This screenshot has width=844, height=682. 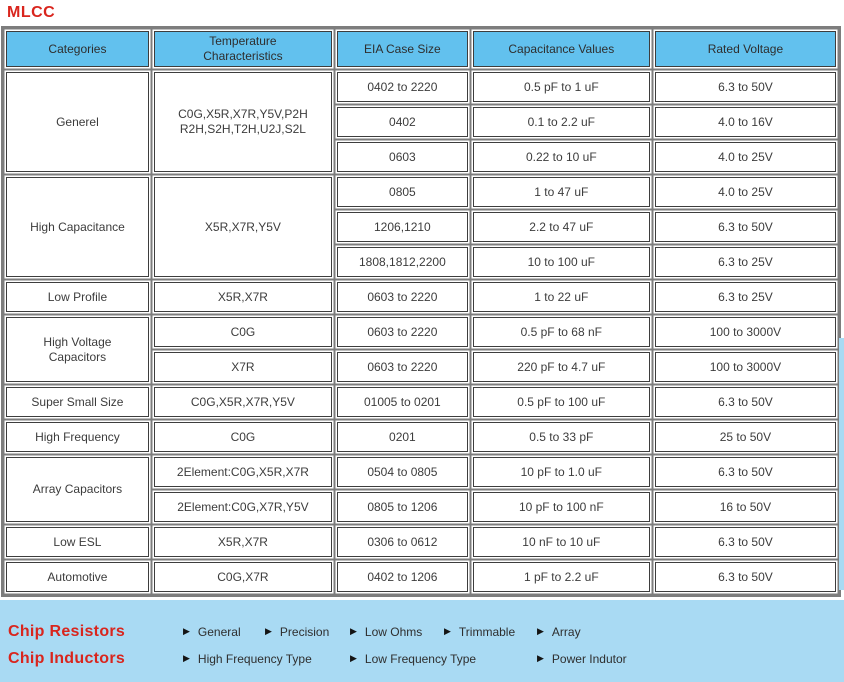 What do you see at coordinates (561, 332) in the screenshot?
I see `cell-capacitance: 0.5 pF to 68 nF` at bounding box center [561, 332].